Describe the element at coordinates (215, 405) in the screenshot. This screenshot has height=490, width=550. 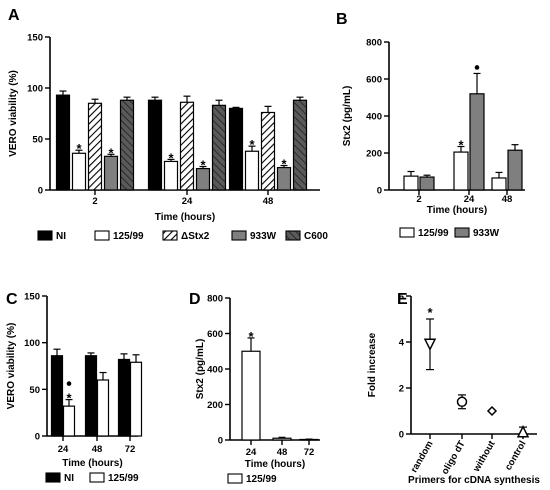
I see `y-tick-label: 200` at that location.